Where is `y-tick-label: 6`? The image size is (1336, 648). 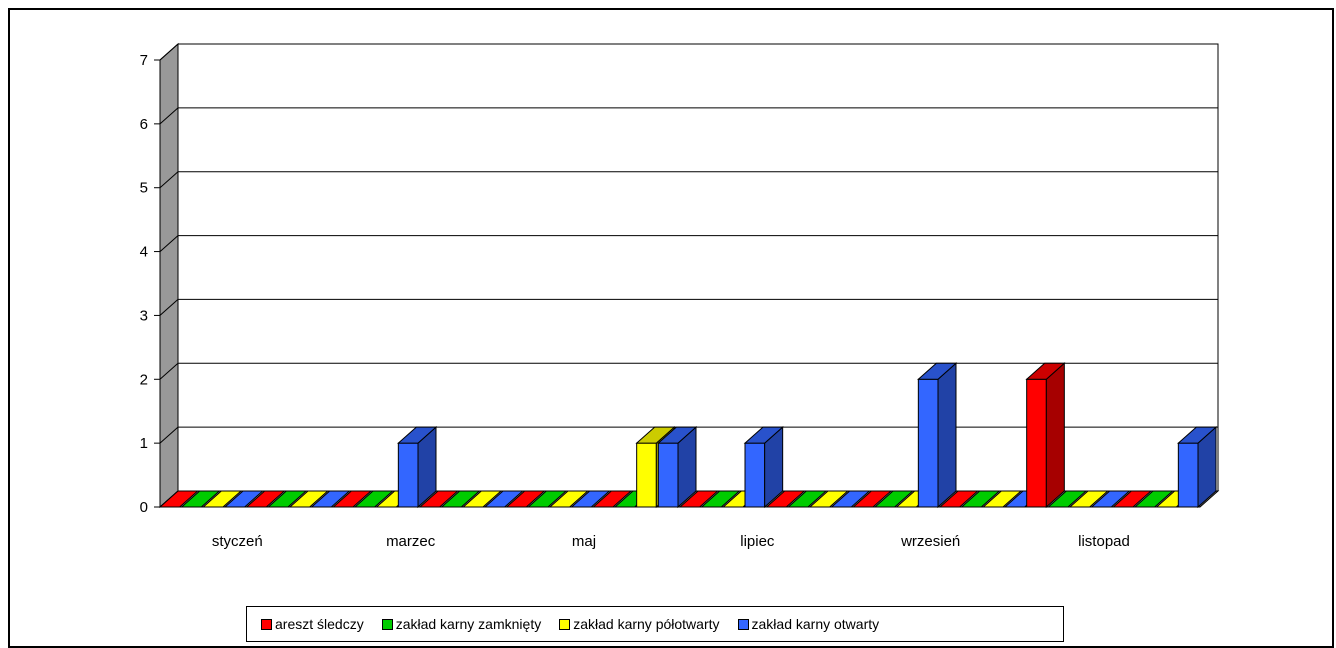
y-tick-label: 6 is located at coordinates (144, 124).